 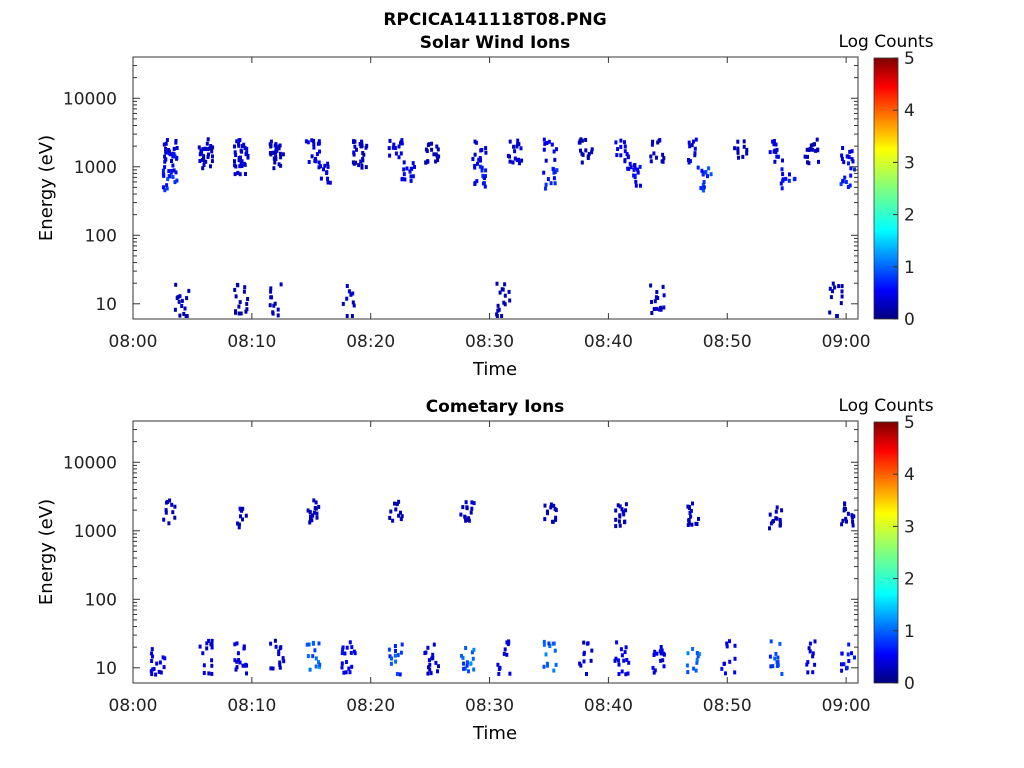 I want to click on x-tick-label: 08:30, so click(x=489, y=342).